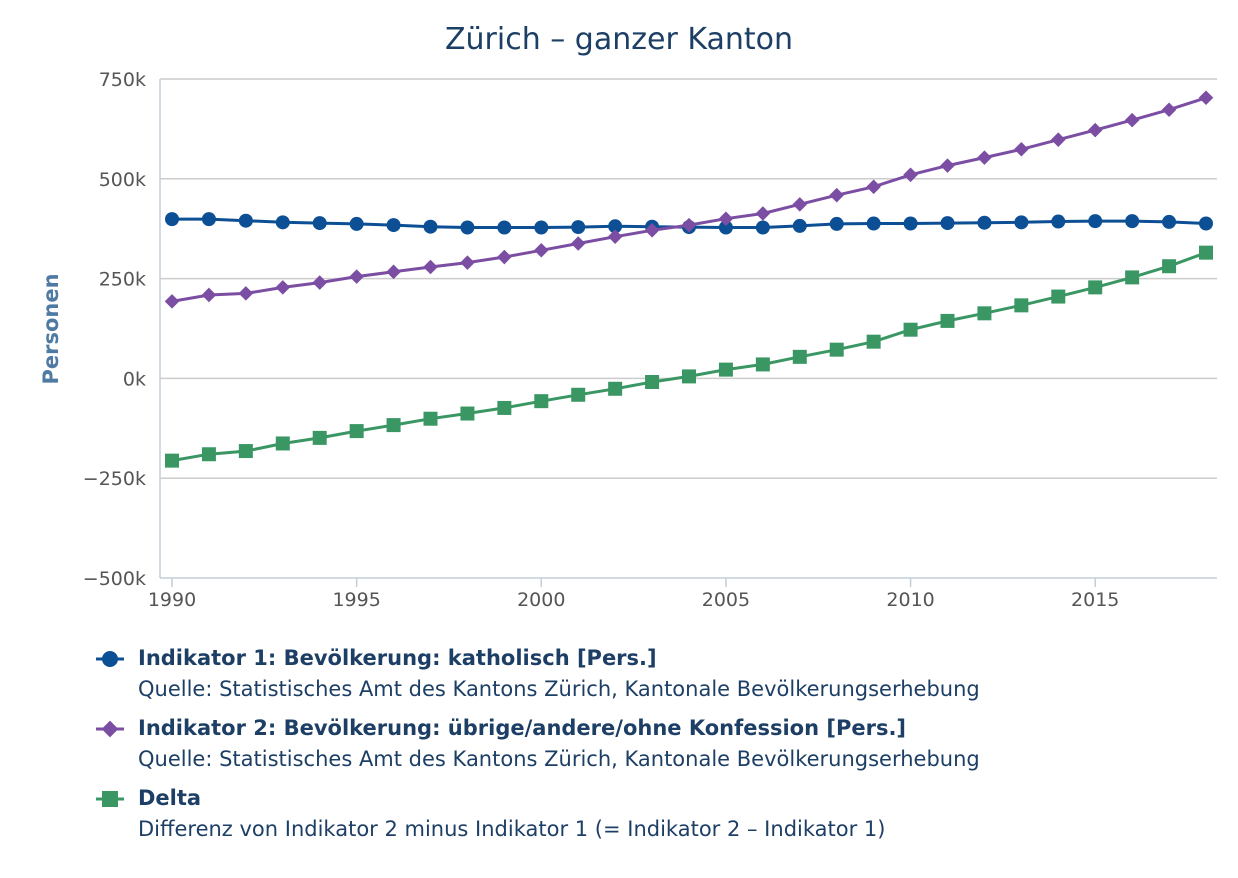 The image size is (1238, 878). Describe the element at coordinates (122, 80) in the screenshot. I see `y-tick-label: 750k` at that location.